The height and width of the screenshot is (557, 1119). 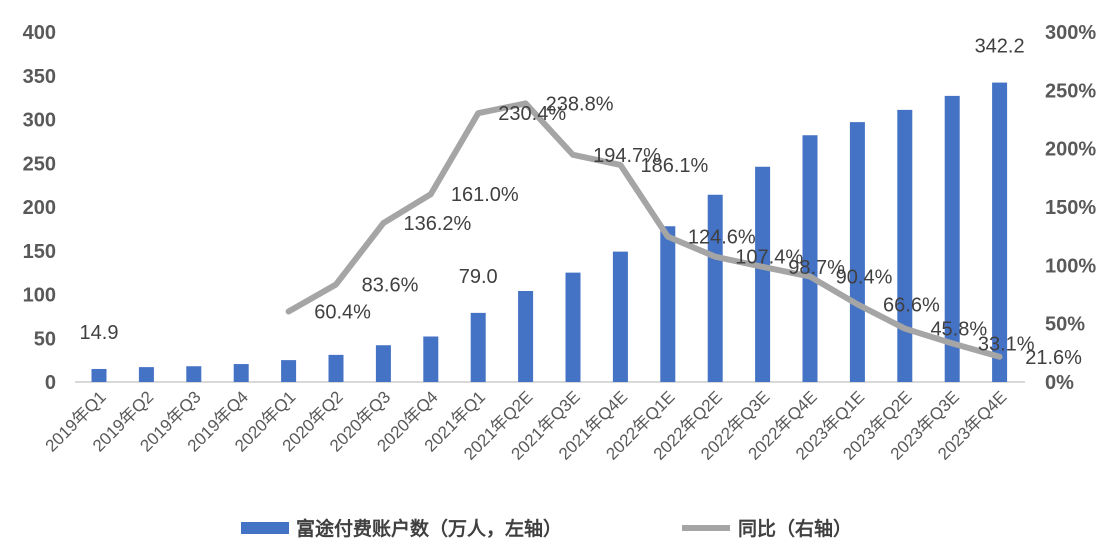 I want to click on right-axis-tick: 100%, so click(x=1070, y=266).